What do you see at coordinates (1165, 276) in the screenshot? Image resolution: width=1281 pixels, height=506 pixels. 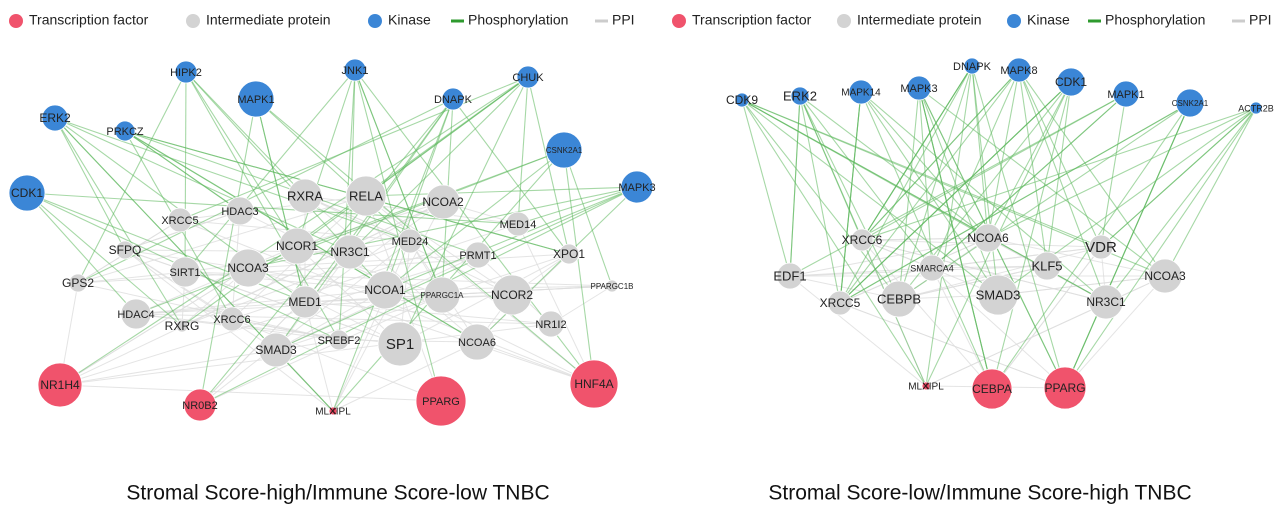 I see `node-label: NCOA3` at bounding box center [1165, 276].